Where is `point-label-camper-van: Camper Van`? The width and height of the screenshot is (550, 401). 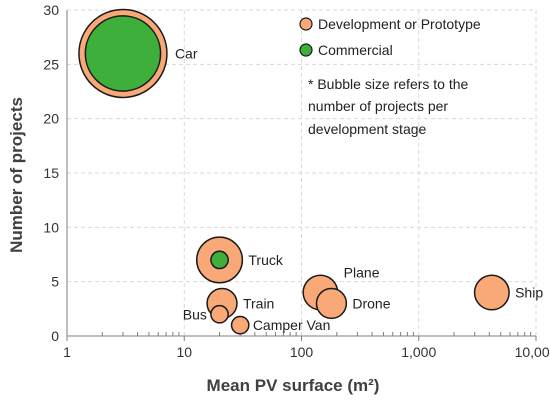
point-label-camper-van: Camper Van is located at coordinates (292, 325).